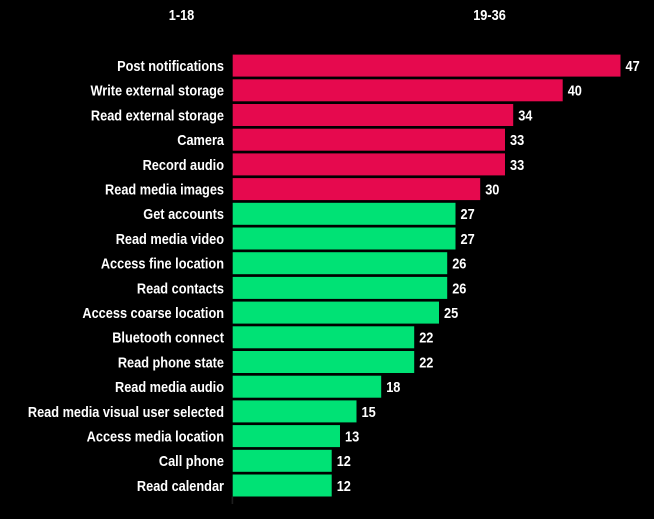 The image size is (654, 519). I want to click on svg-text: Bluetooth connect, so click(168, 337).